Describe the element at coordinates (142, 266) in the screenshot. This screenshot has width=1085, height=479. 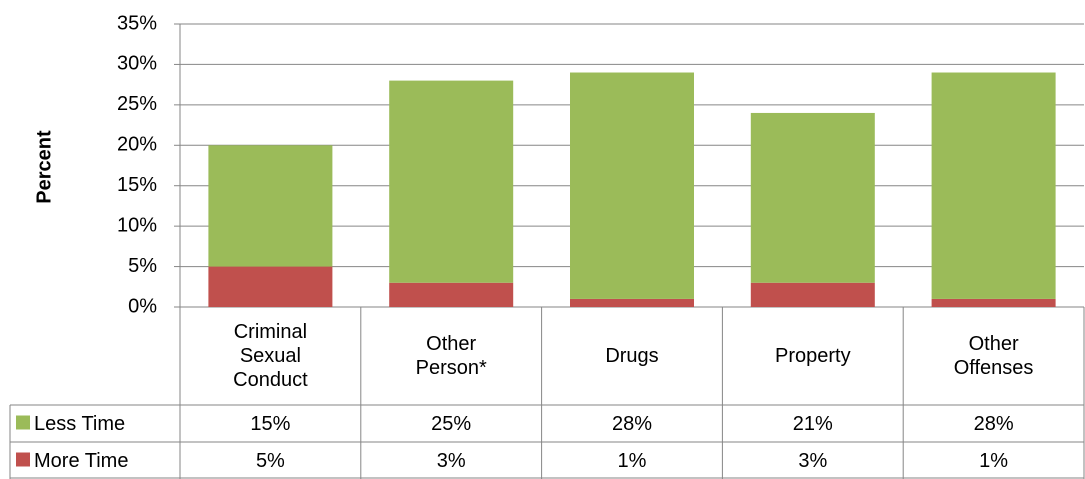
I see `y-tick-label: 5%` at that location.